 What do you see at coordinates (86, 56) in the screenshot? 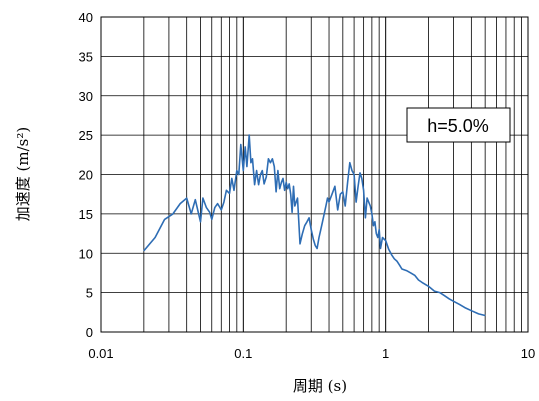
I see `y-tick-label: 35` at bounding box center [86, 56].